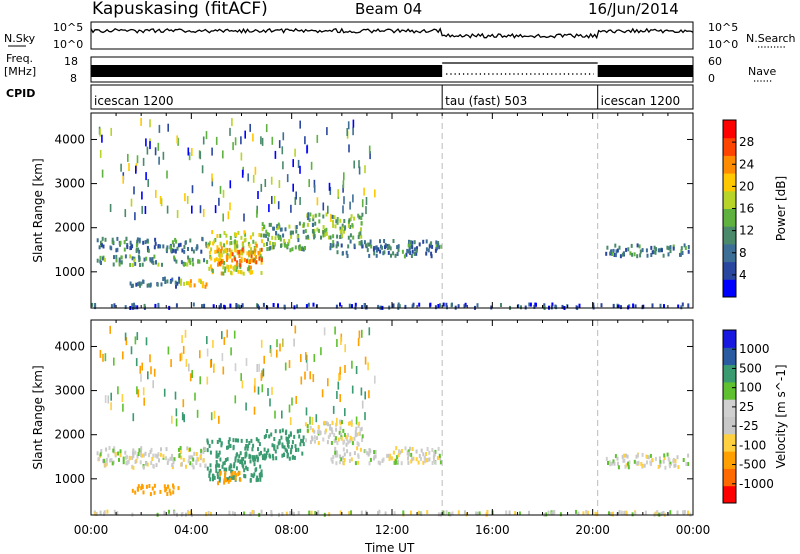 This screenshot has height=554, width=800. What do you see at coordinates (729, 339) in the screenshot?
I see `colorbar-swatch` at bounding box center [729, 339].